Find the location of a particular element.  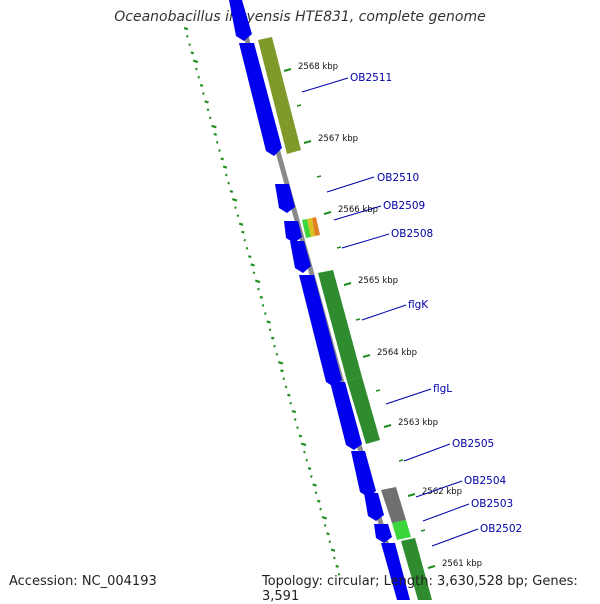

gene-label: OB2504 is located at coordinates (485, 481).